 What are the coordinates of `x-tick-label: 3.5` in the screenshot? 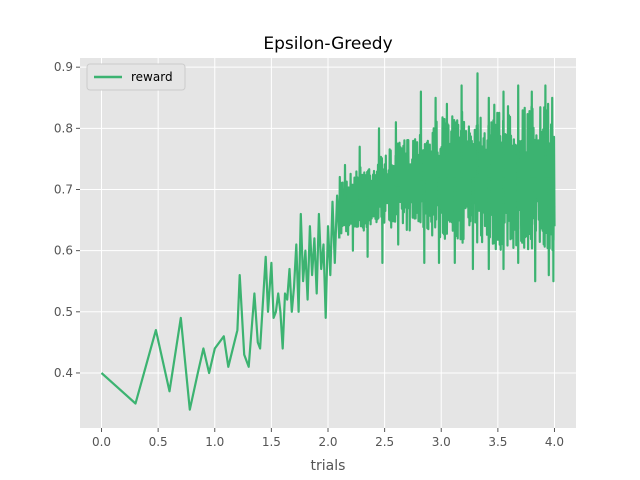 It's located at (497, 442).